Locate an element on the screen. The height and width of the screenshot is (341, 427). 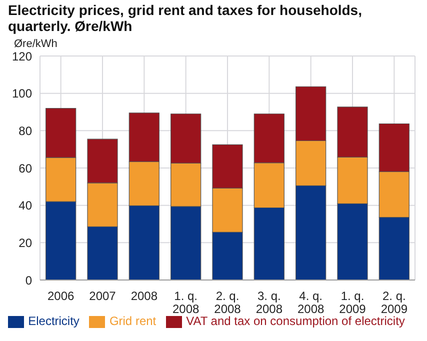
legend-label: VAT and tax on consumption of electricity is located at coordinates (295, 321).